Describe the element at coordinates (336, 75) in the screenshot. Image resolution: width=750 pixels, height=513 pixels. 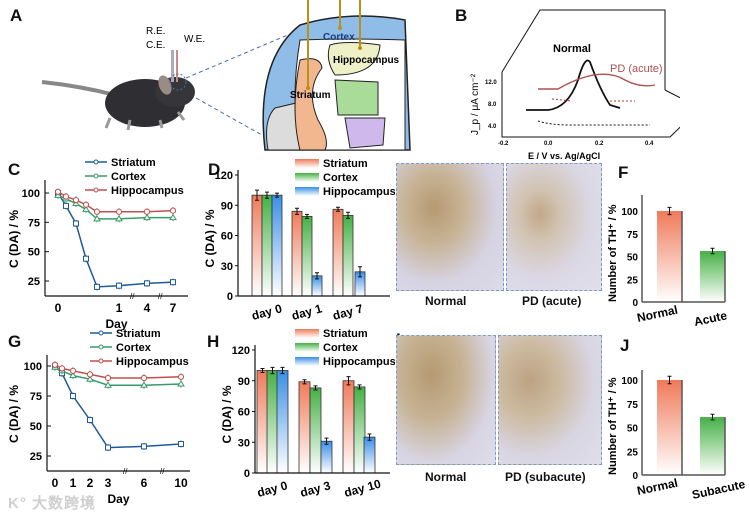
I see `brain-section-diagram` at that location.